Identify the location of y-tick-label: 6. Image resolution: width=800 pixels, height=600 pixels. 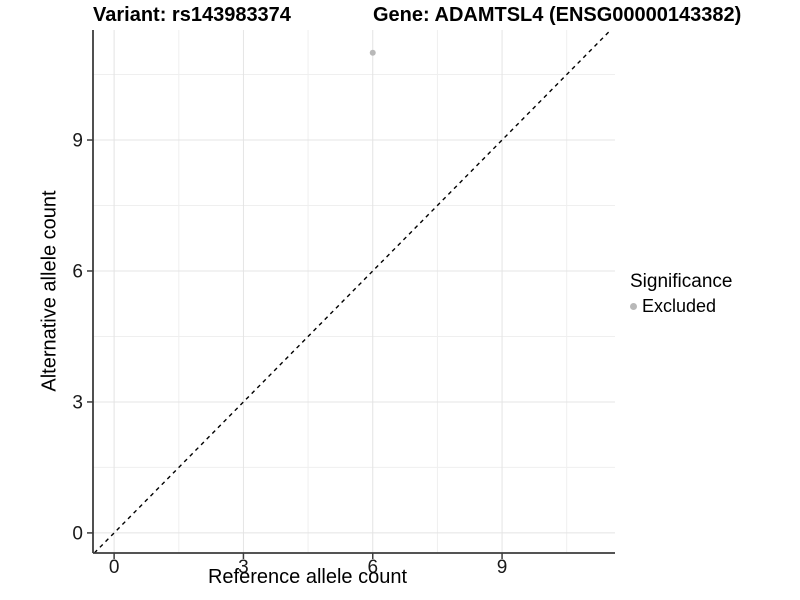
(77, 271).